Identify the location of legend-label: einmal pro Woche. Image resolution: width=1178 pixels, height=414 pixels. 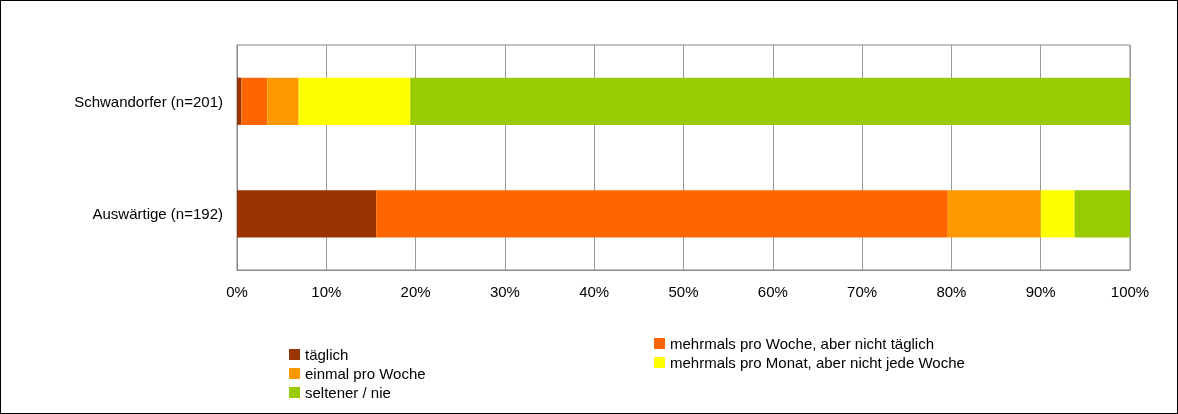
(365, 373).